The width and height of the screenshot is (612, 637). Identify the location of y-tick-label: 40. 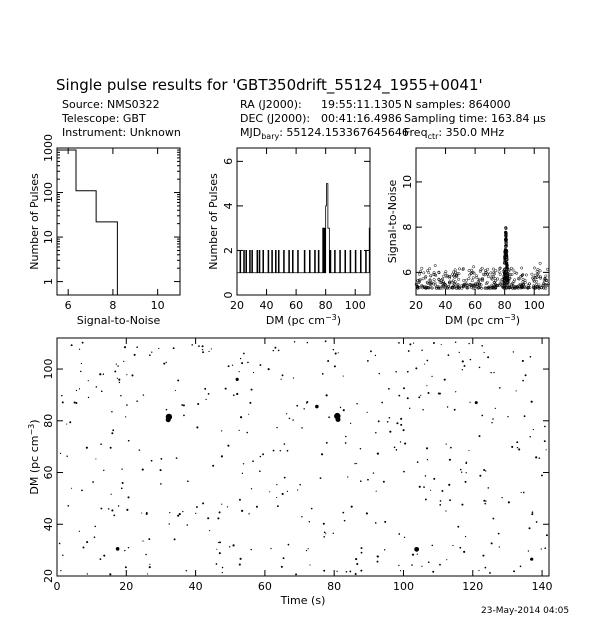
(48, 524).